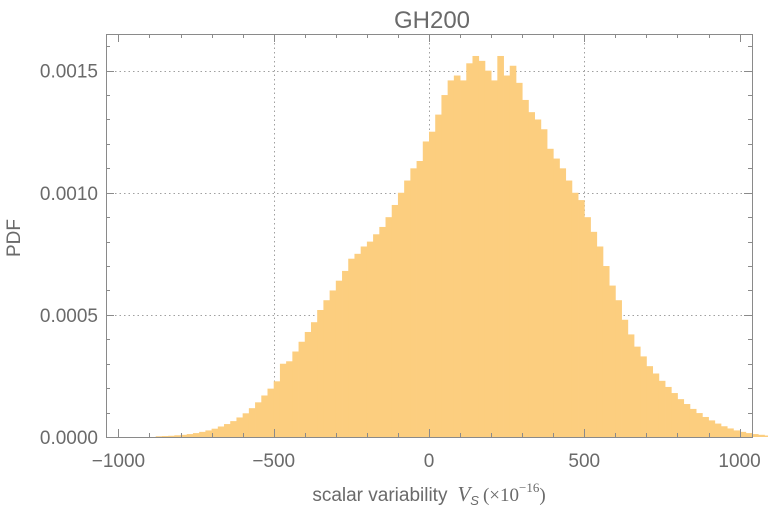  Describe the element at coordinates (529, 487) in the screenshot. I see `x-axis-unit-exponent: −16` at that location.